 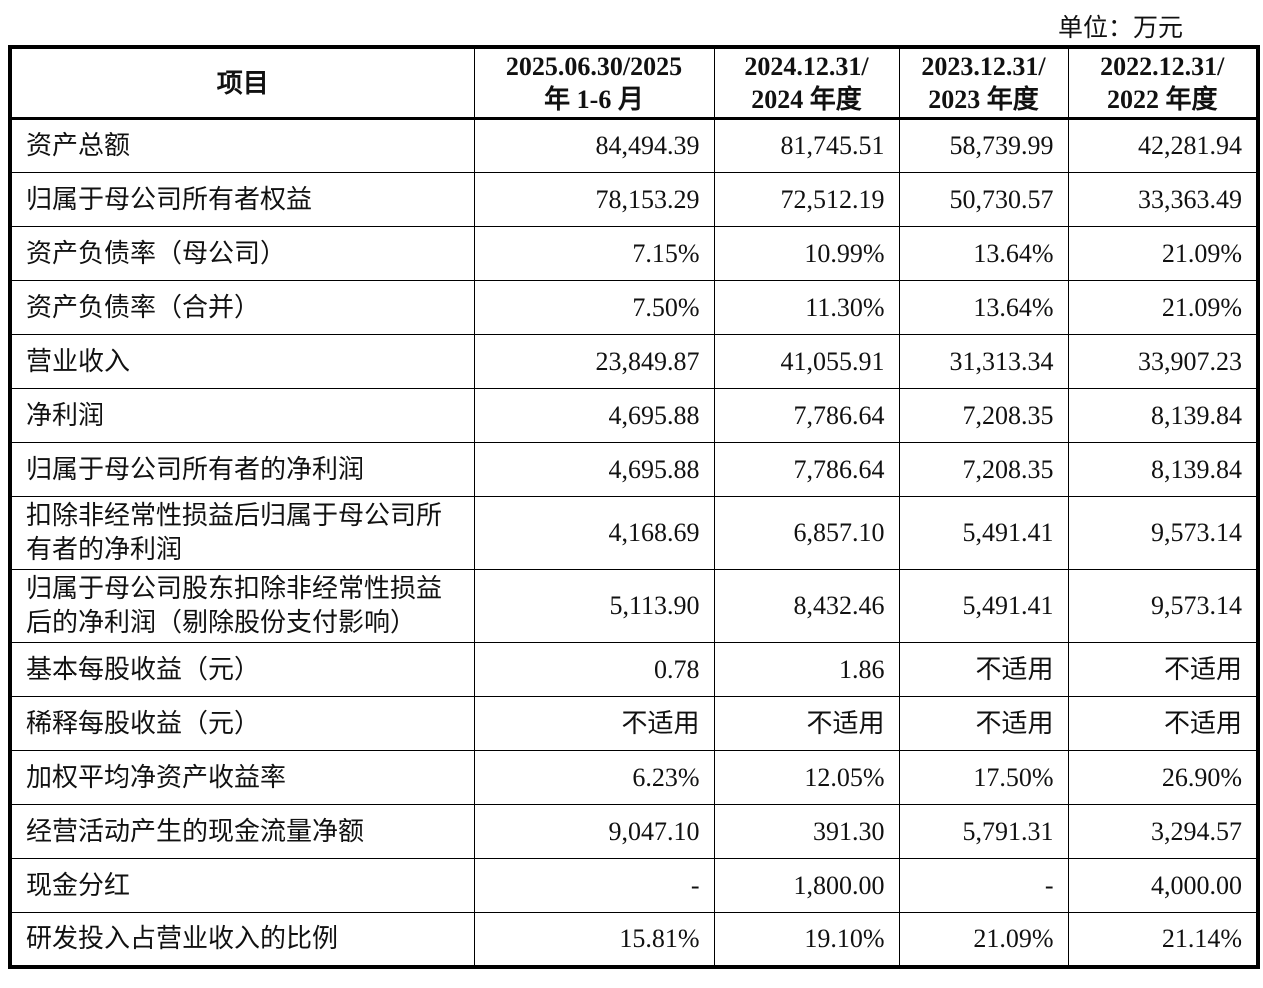 I want to click on table-row: 研发投入占营业收入的比例 15.81% 19.10% 21.09% 21.14%, so click(x=634, y=939).